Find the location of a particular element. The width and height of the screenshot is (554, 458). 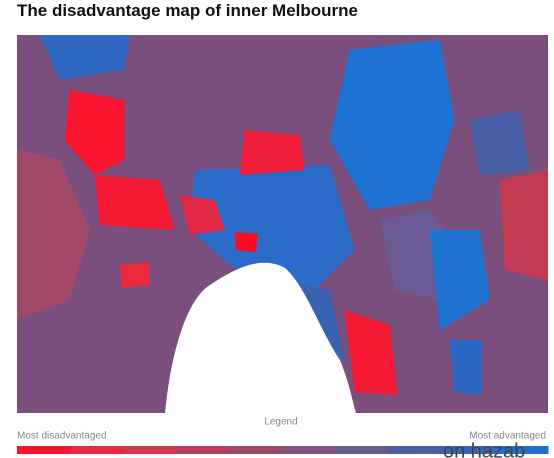

legend-low: Most disadvantaged is located at coordinates (62, 436).